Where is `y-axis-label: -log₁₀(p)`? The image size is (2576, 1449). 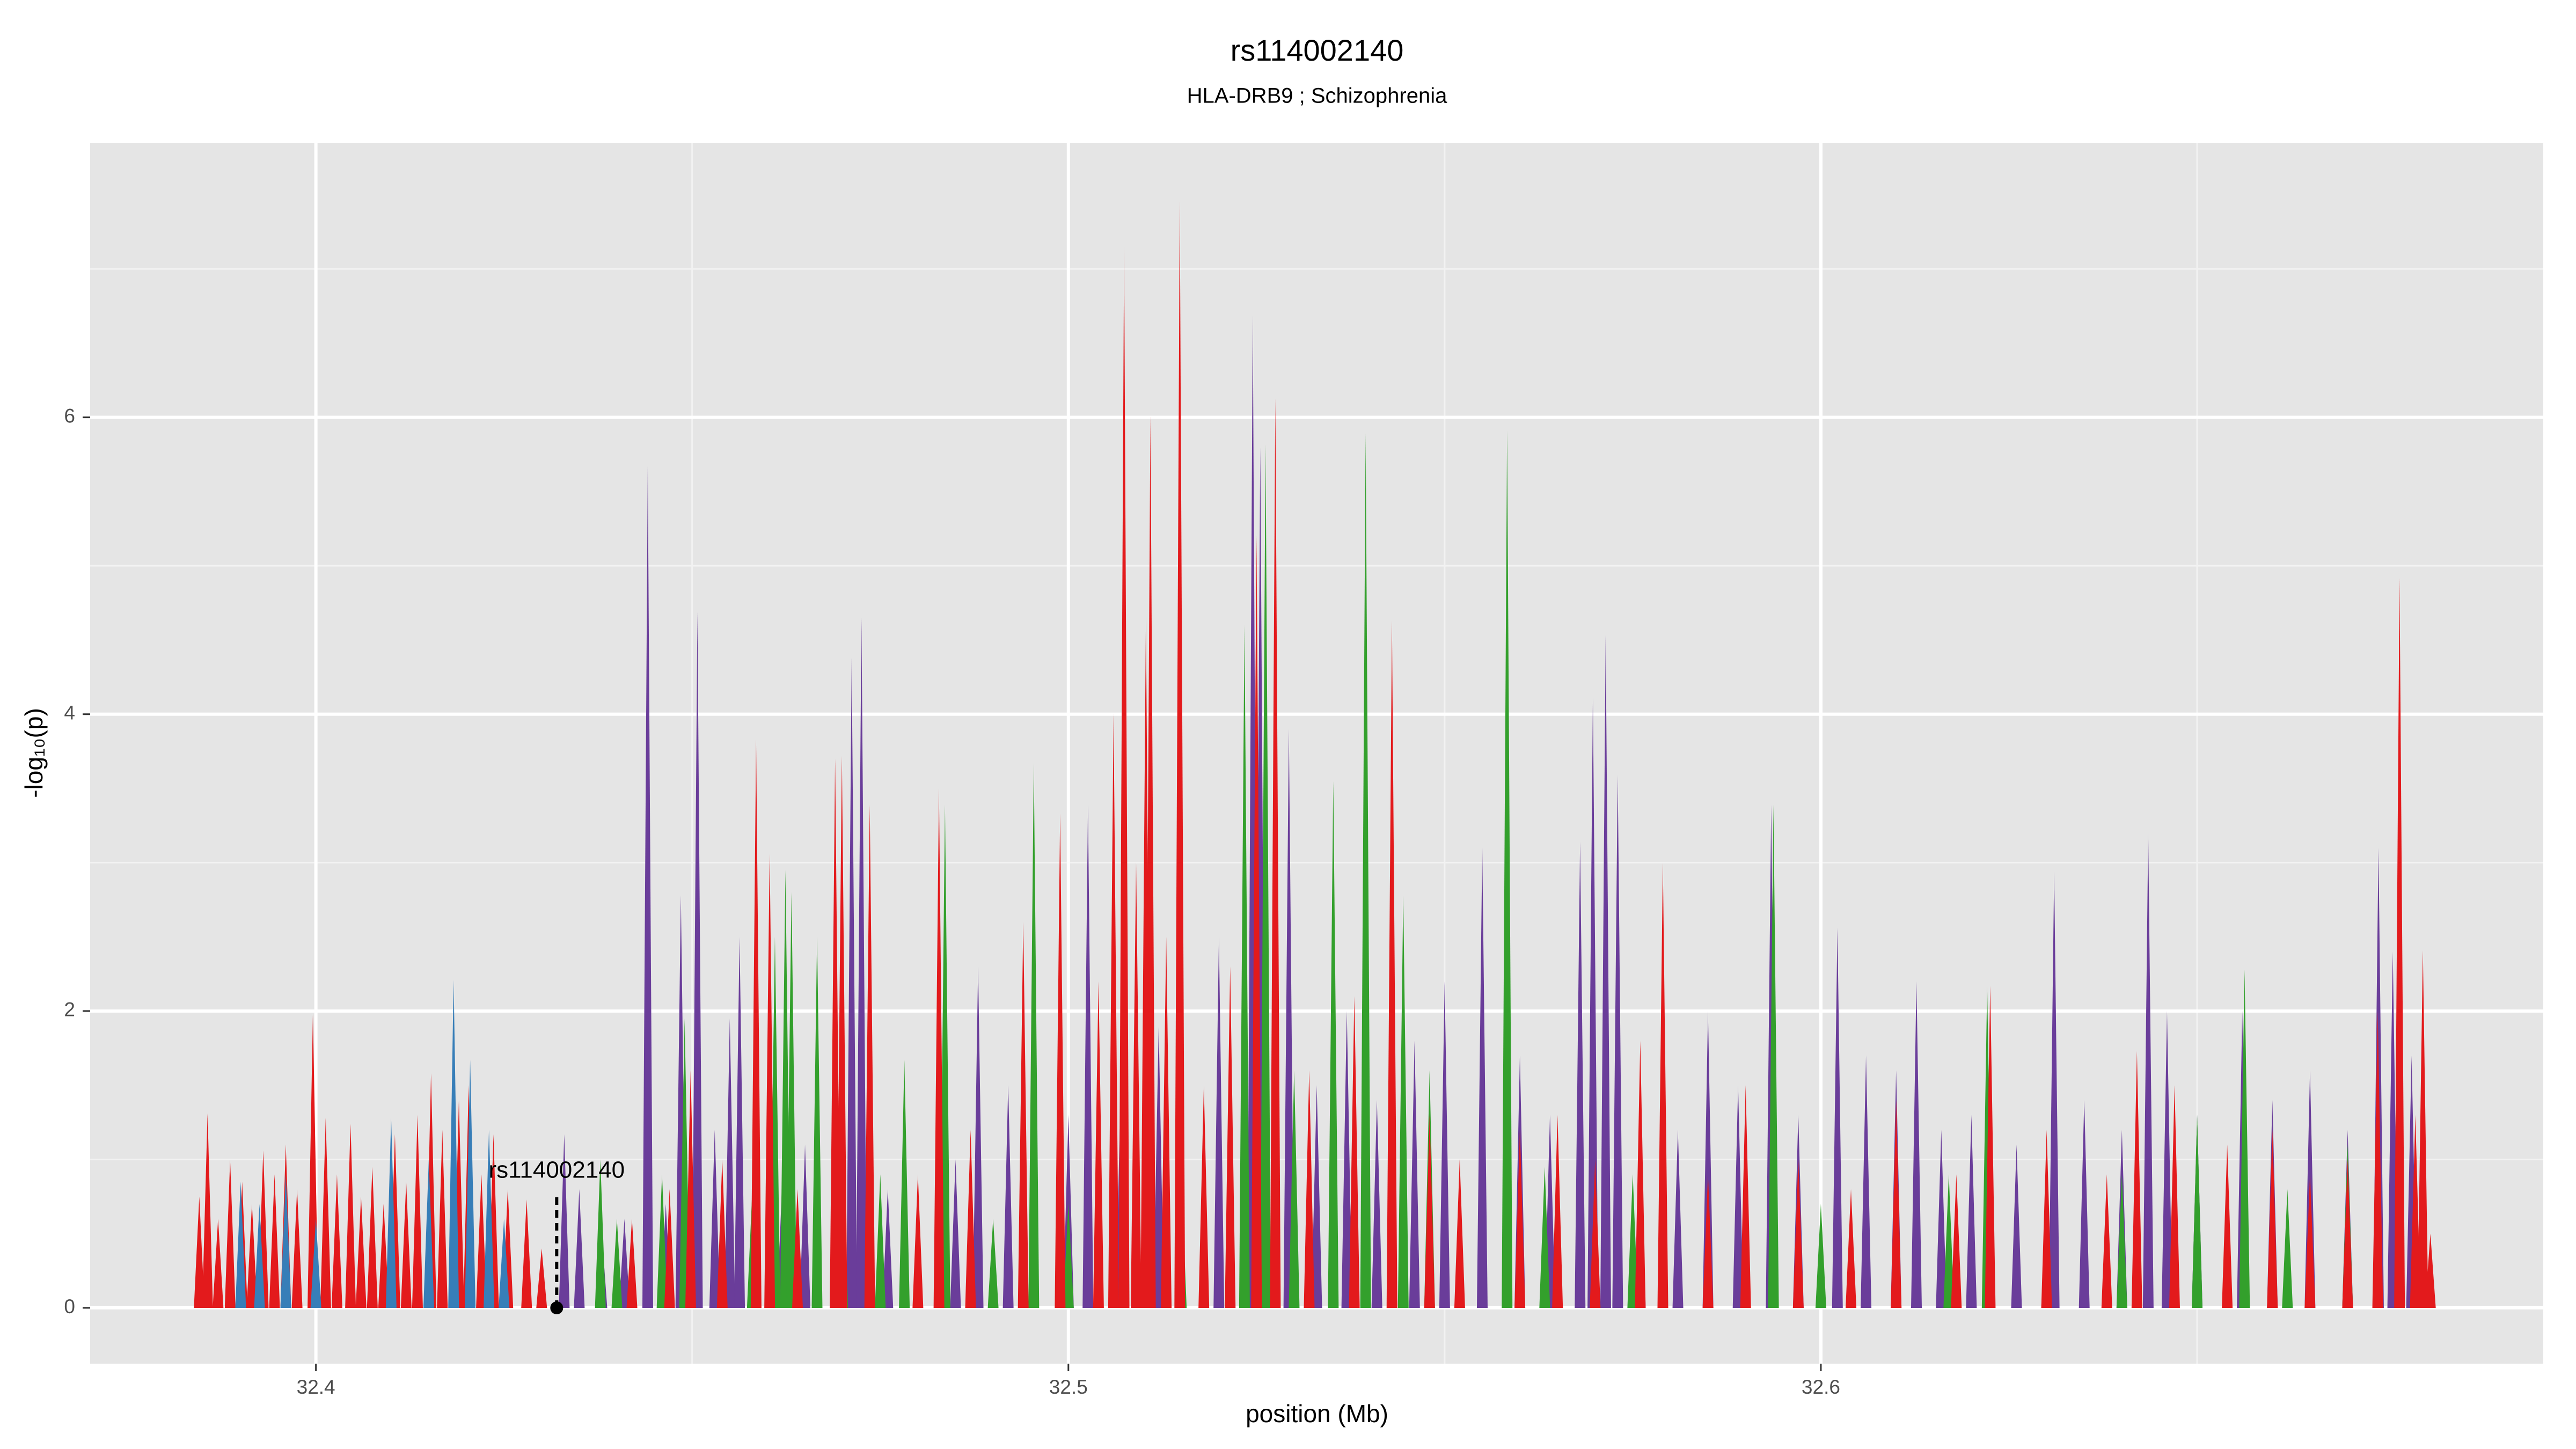
y-axis-label: -log₁₀(p) is located at coordinates (34, 753).